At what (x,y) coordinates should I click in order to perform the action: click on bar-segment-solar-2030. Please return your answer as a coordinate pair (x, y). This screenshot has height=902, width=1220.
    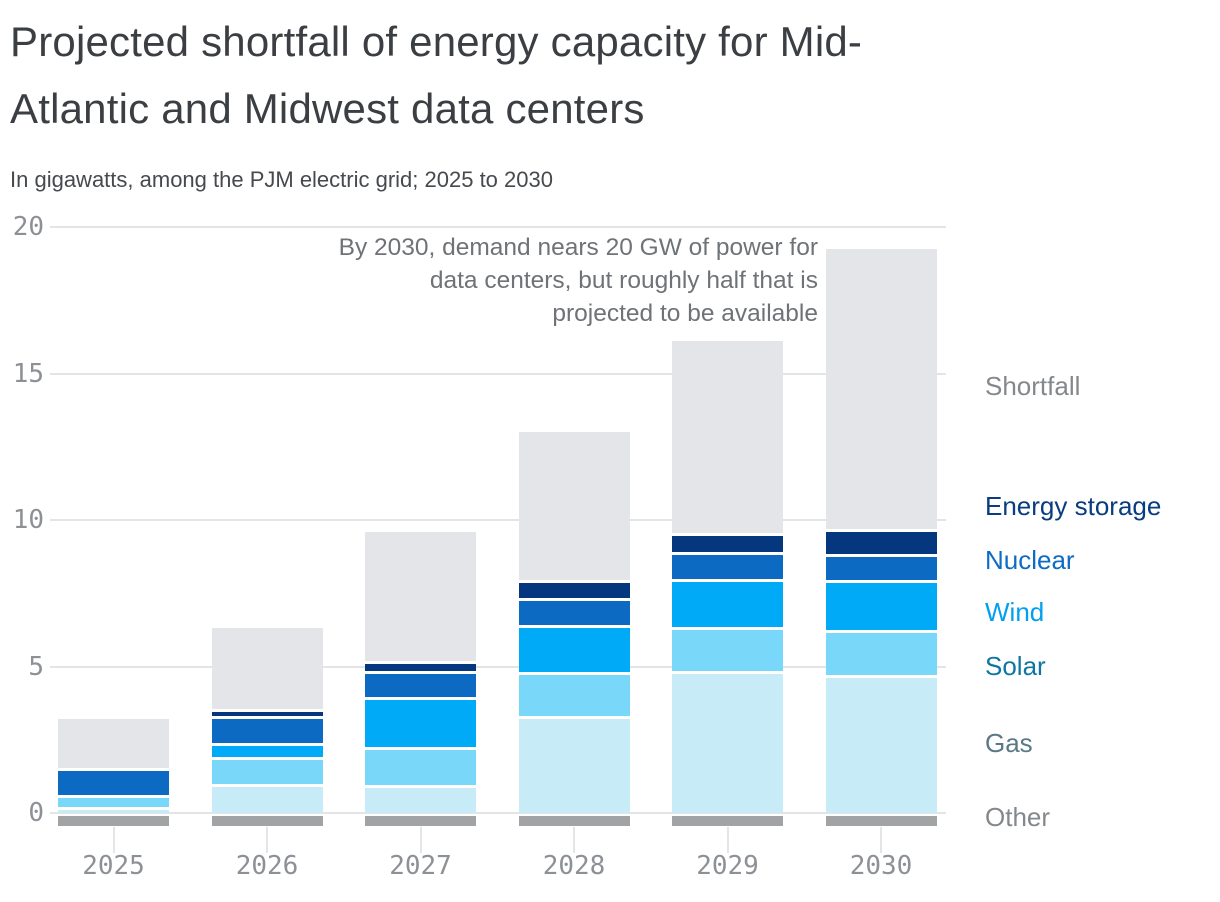
    Looking at the image, I should click on (881, 652).